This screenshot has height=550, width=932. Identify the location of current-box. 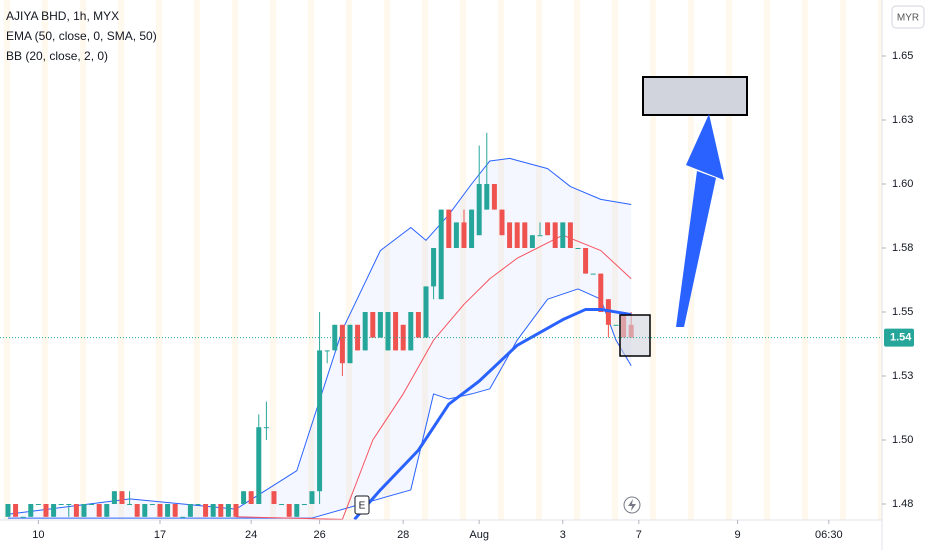
(635, 335).